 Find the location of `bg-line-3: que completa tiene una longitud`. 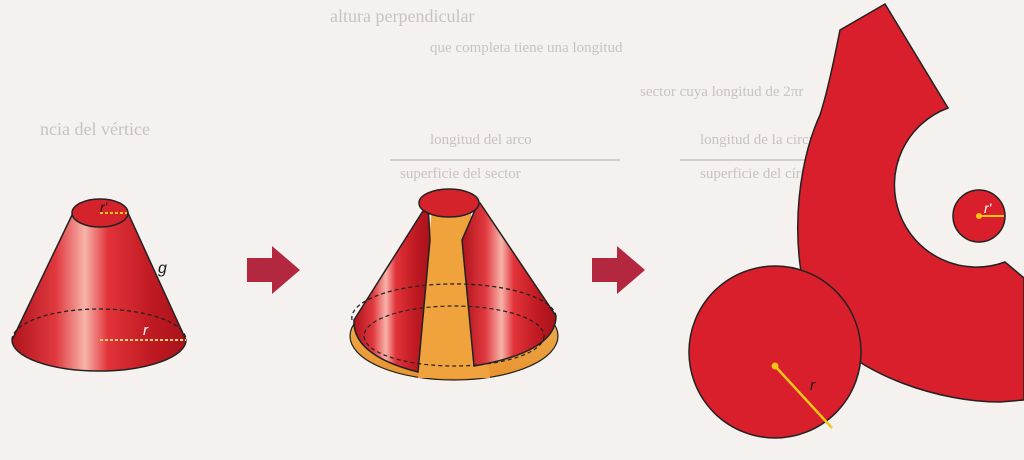

bg-line-3: que completa tiene una longitud is located at coordinates (526, 48).